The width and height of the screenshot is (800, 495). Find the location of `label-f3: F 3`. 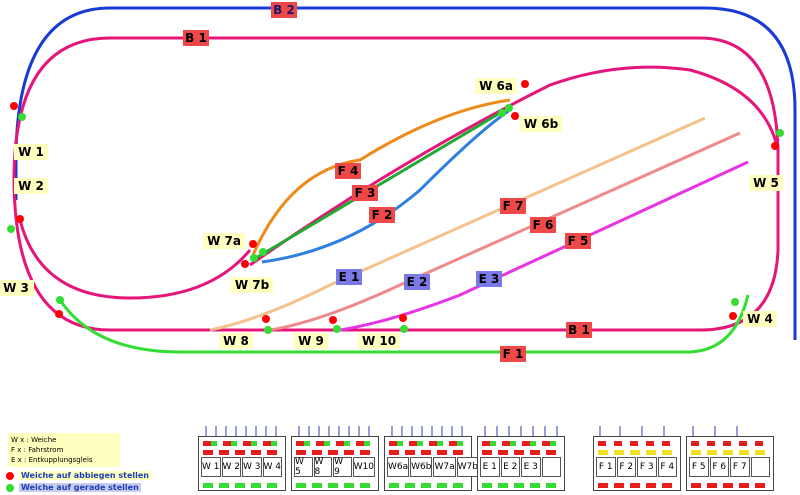

label-f3: F 3 is located at coordinates (365, 193).